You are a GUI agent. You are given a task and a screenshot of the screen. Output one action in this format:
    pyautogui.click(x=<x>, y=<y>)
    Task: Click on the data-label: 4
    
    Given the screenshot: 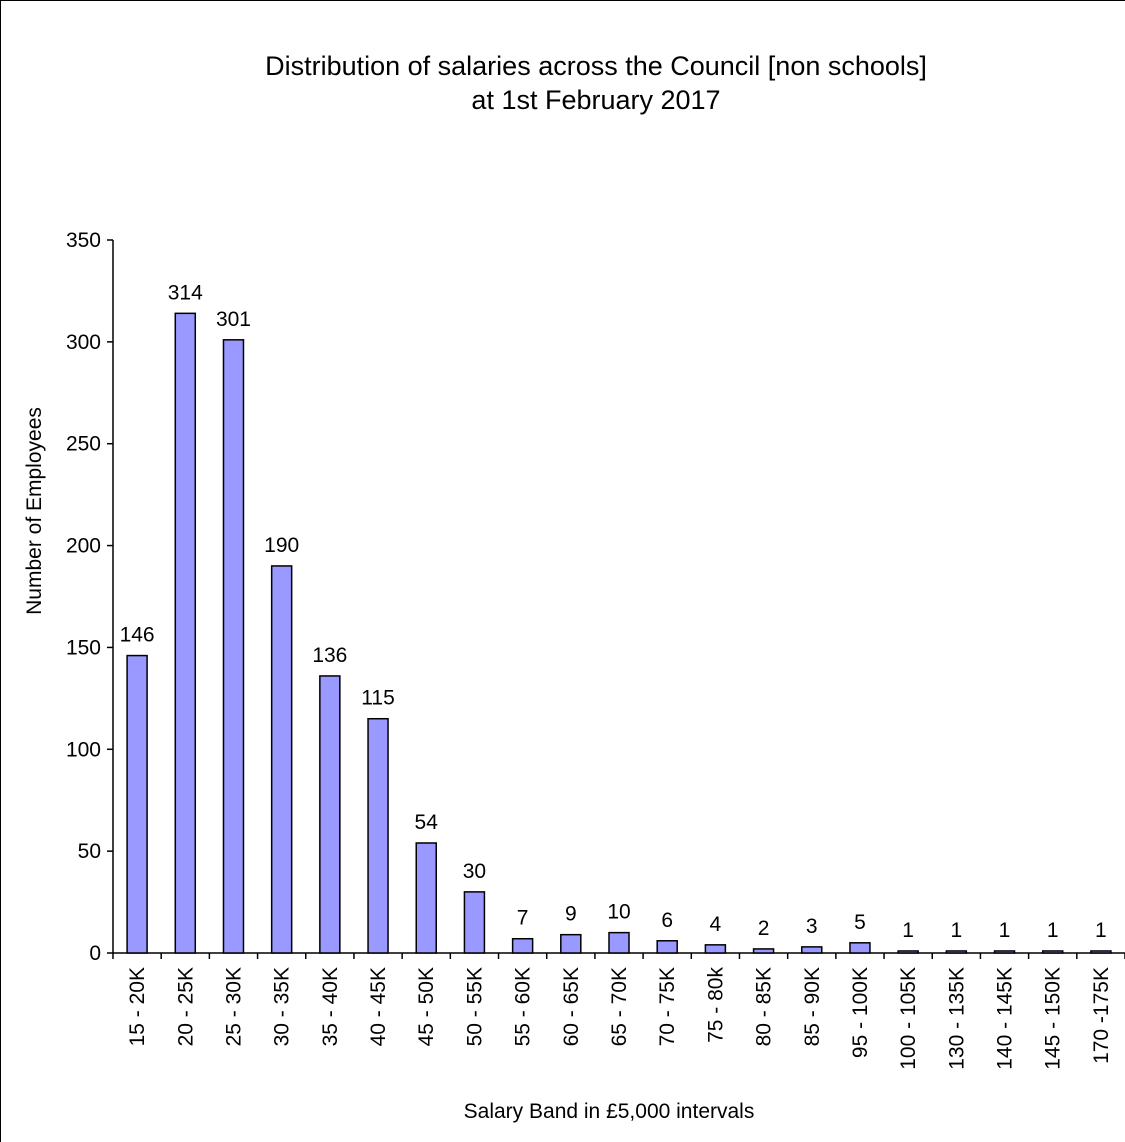 What is the action you would take?
    pyautogui.click(x=716, y=924)
    